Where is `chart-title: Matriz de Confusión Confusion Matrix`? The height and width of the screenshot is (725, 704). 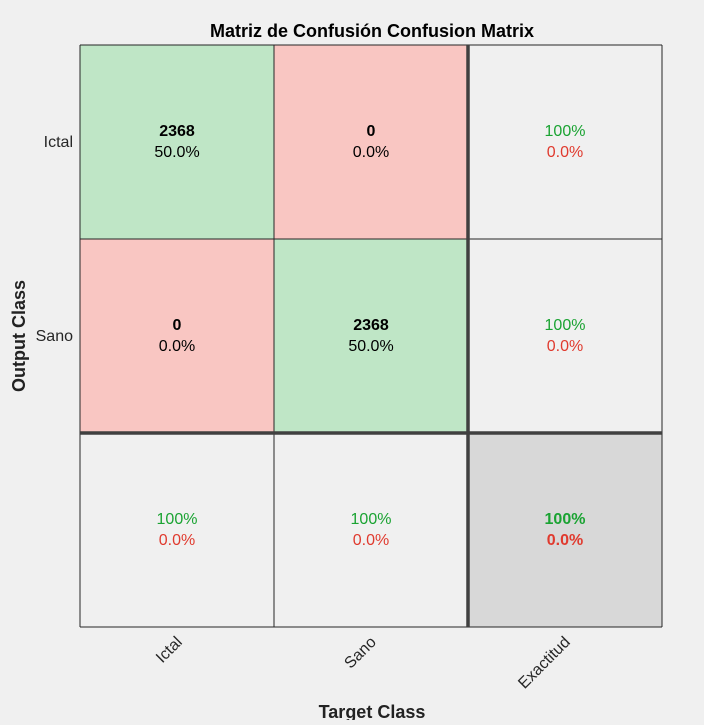
chart-title: Matriz de Confusión Confusion Matrix is located at coordinates (372, 31).